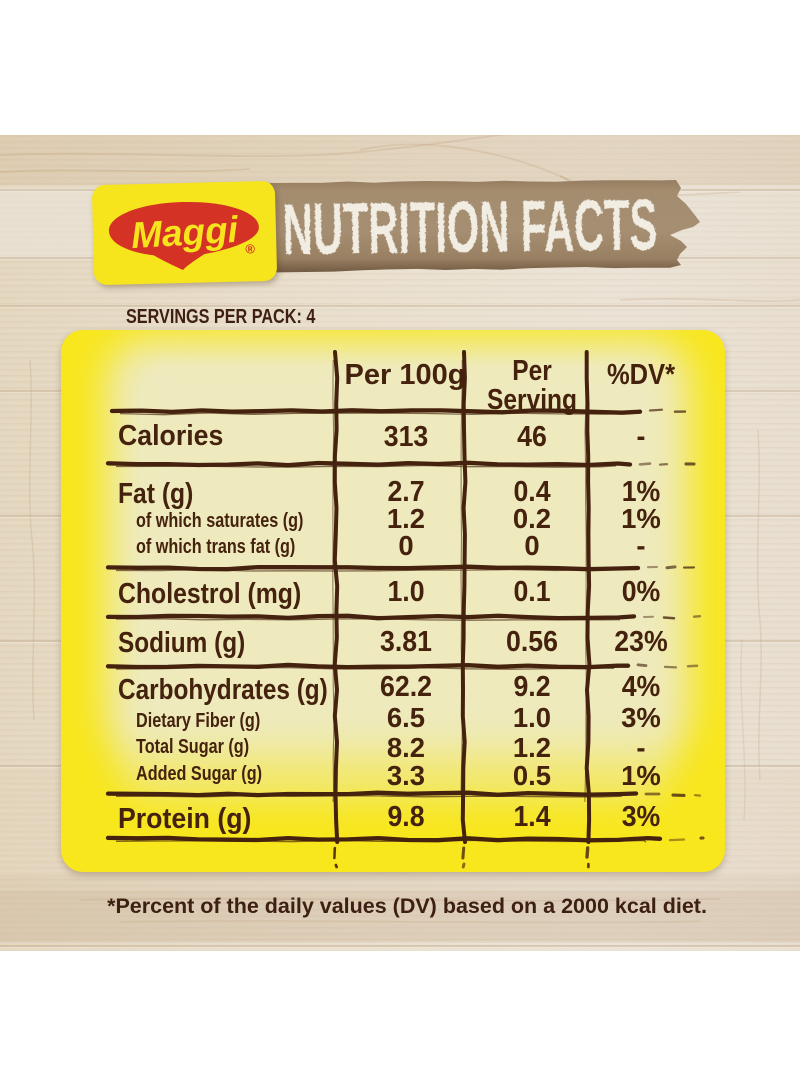 Image resolution: width=800 pixels, height=1091 pixels. What do you see at coordinates (469, 228) in the screenshot?
I see `svg-text: NUTRITION FACTS` at bounding box center [469, 228].